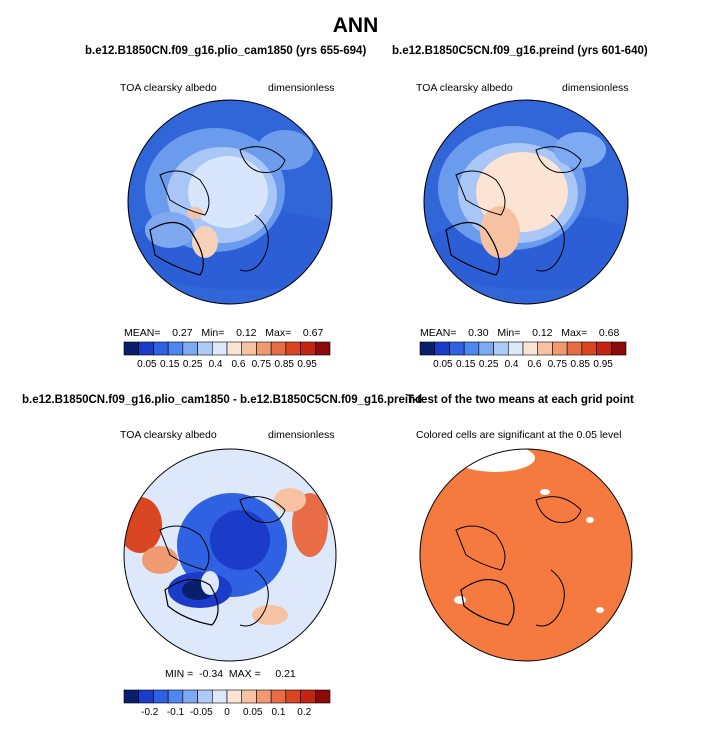 Image resolution: width=711 pixels, height=748 pixels. I want to click on colorbar-panel2: 0.05 0.15 0.25 0.4 0.6 0.75 0.85 0.95, so click(523, 355).